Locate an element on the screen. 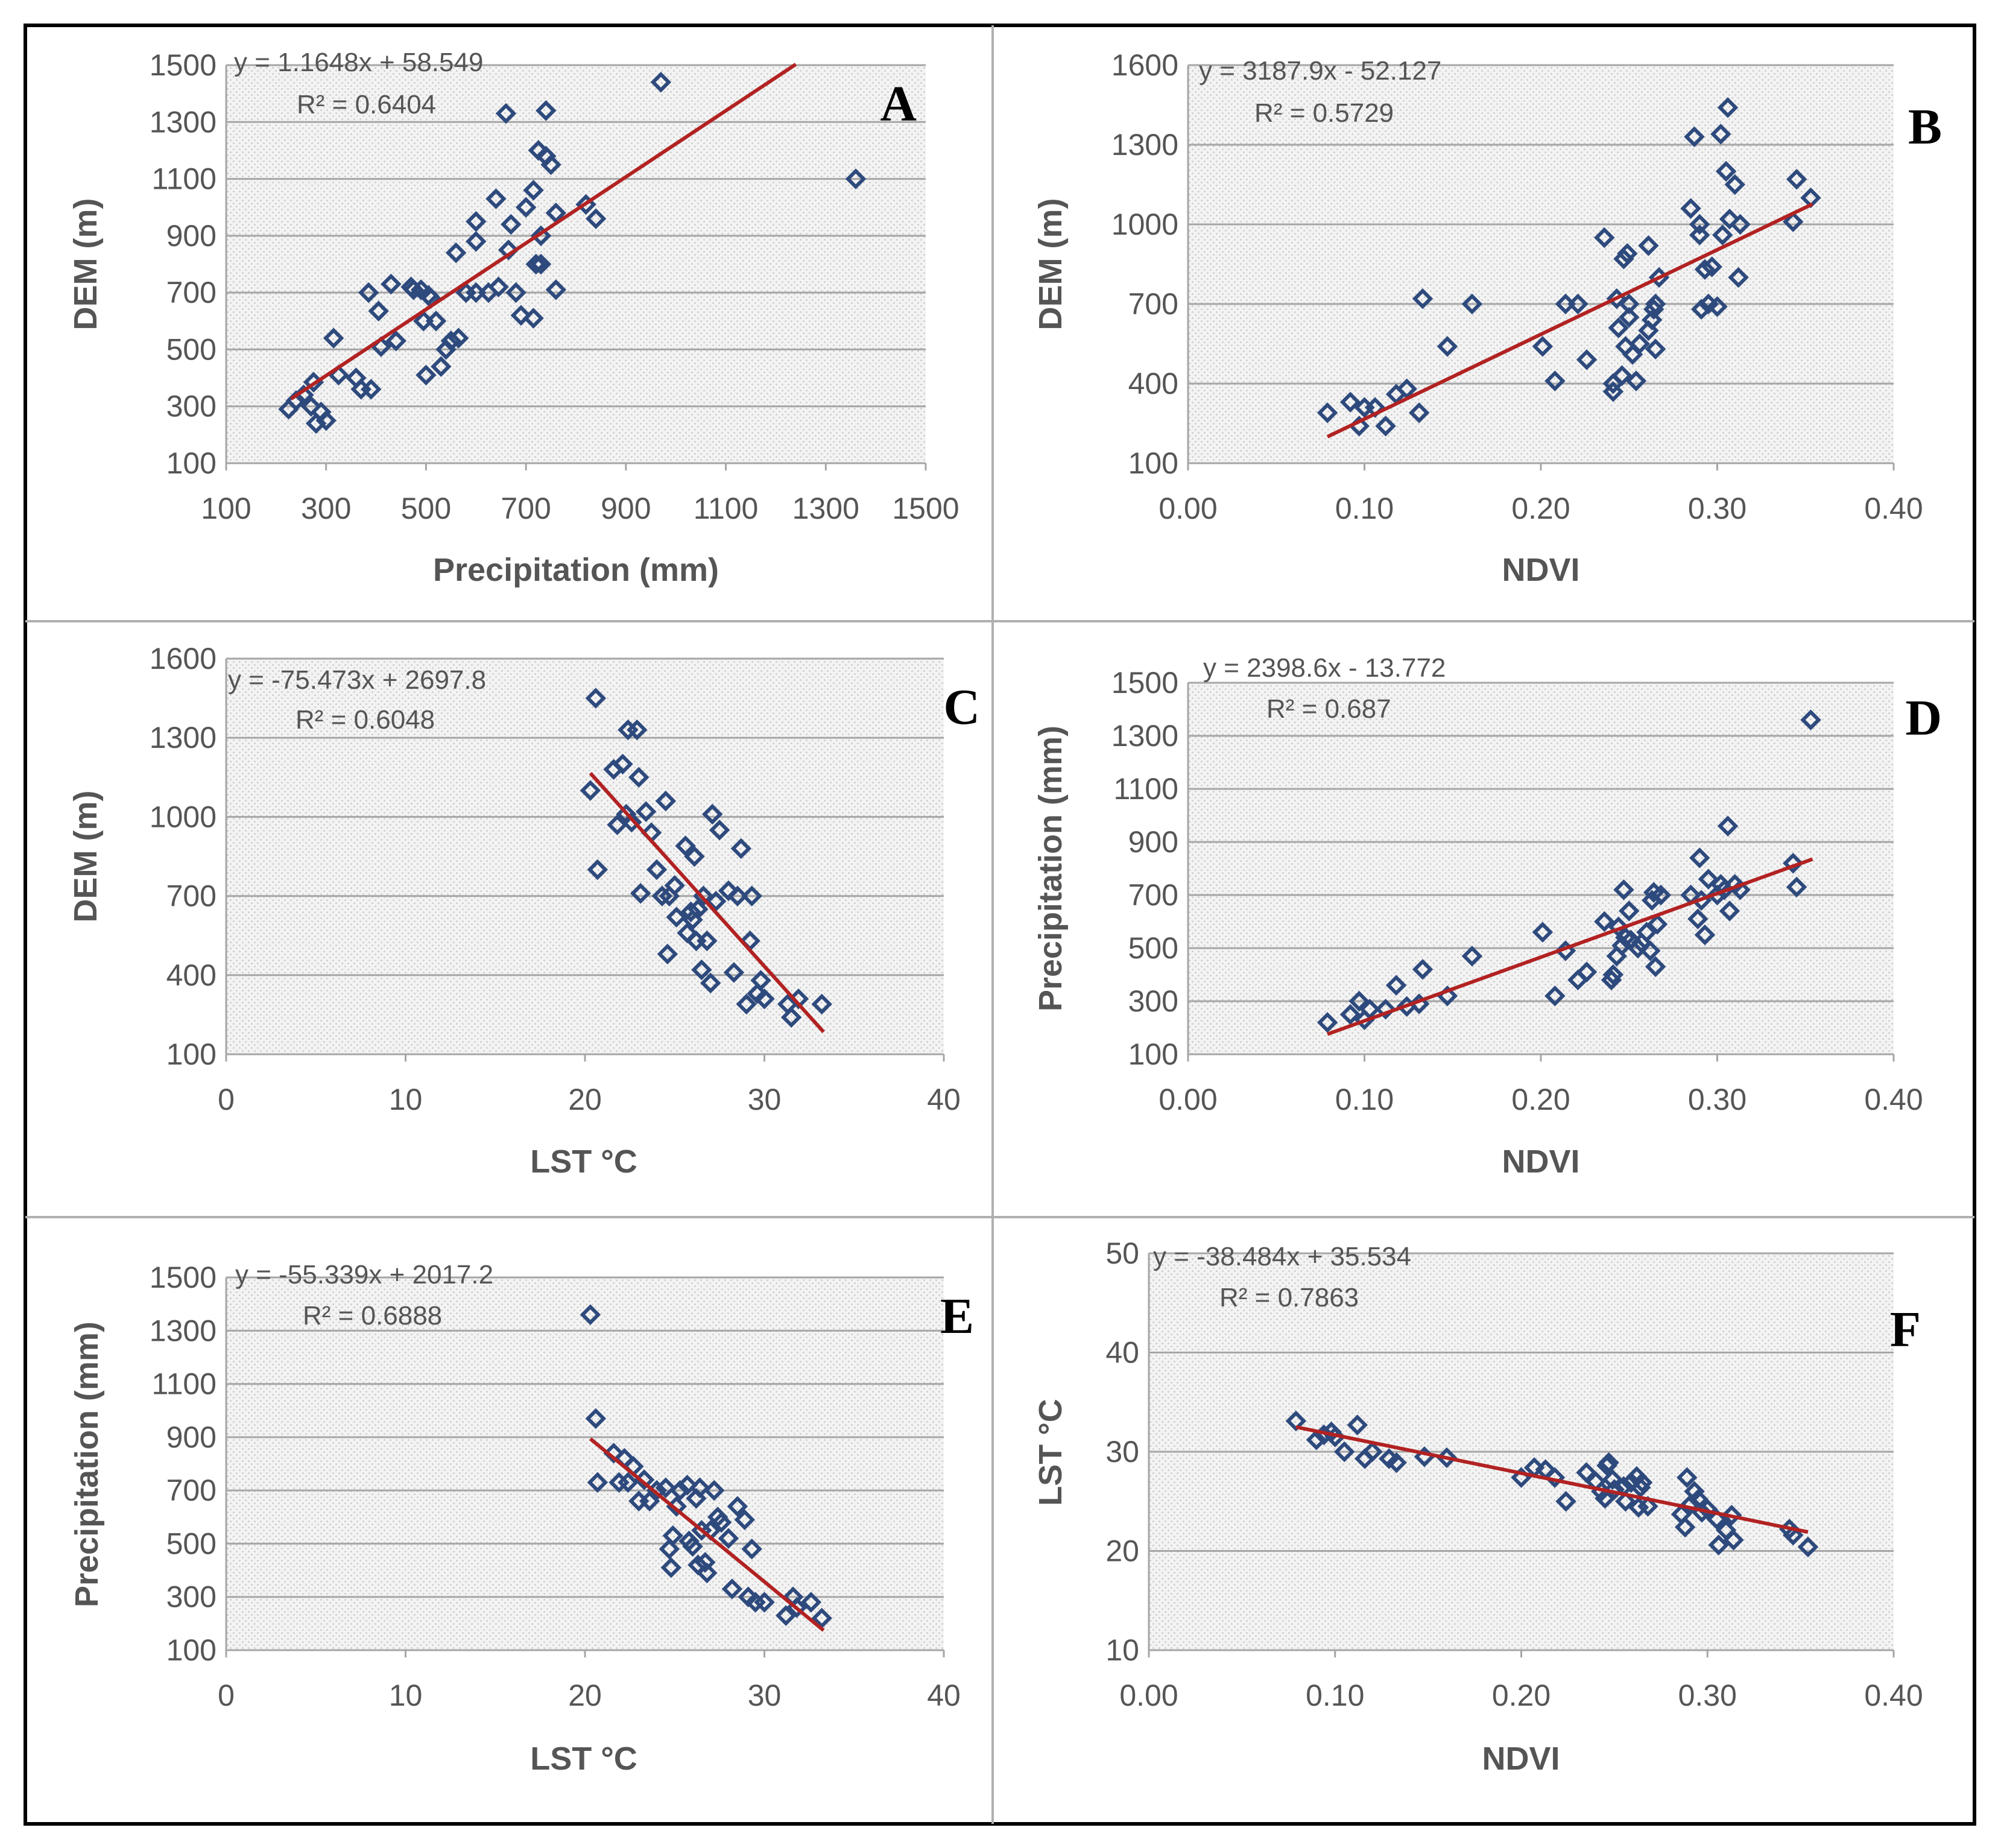 The height and width of the screenshot is (1848, 2001). panel-a-ytick-label: 300 is located at coordinates (191, 406).